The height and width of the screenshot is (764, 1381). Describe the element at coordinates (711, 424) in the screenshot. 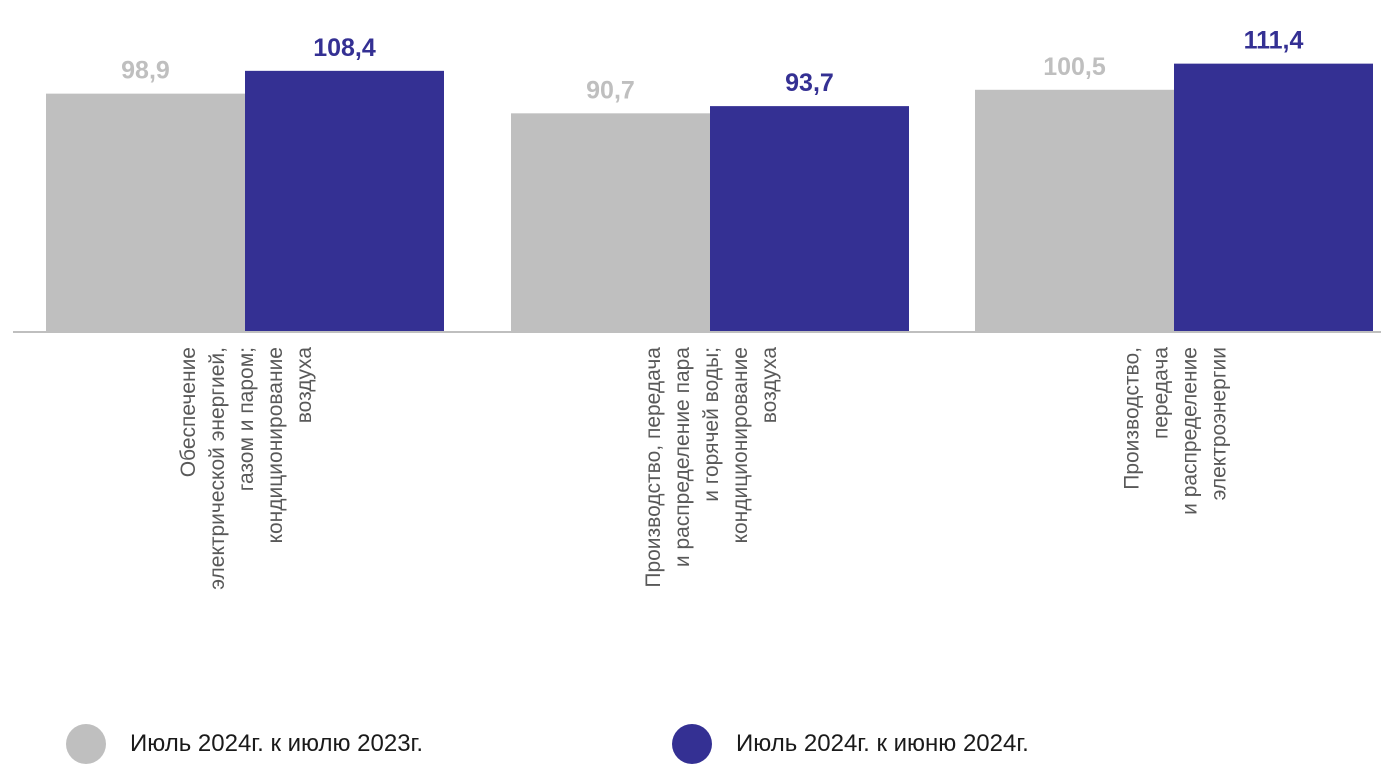

I see `category-label-2-line-3: и горячей воды;` at that location.